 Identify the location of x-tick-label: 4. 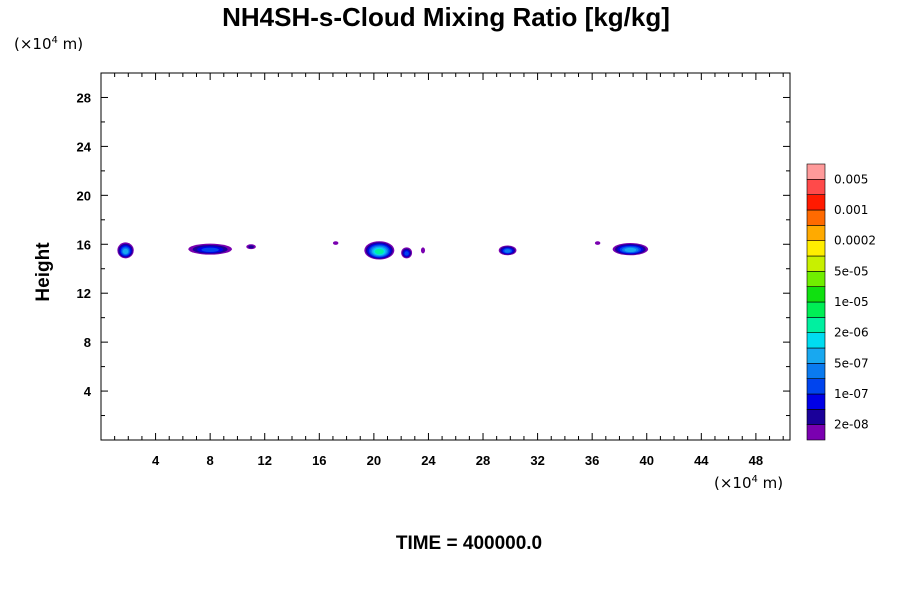
(156, 460).